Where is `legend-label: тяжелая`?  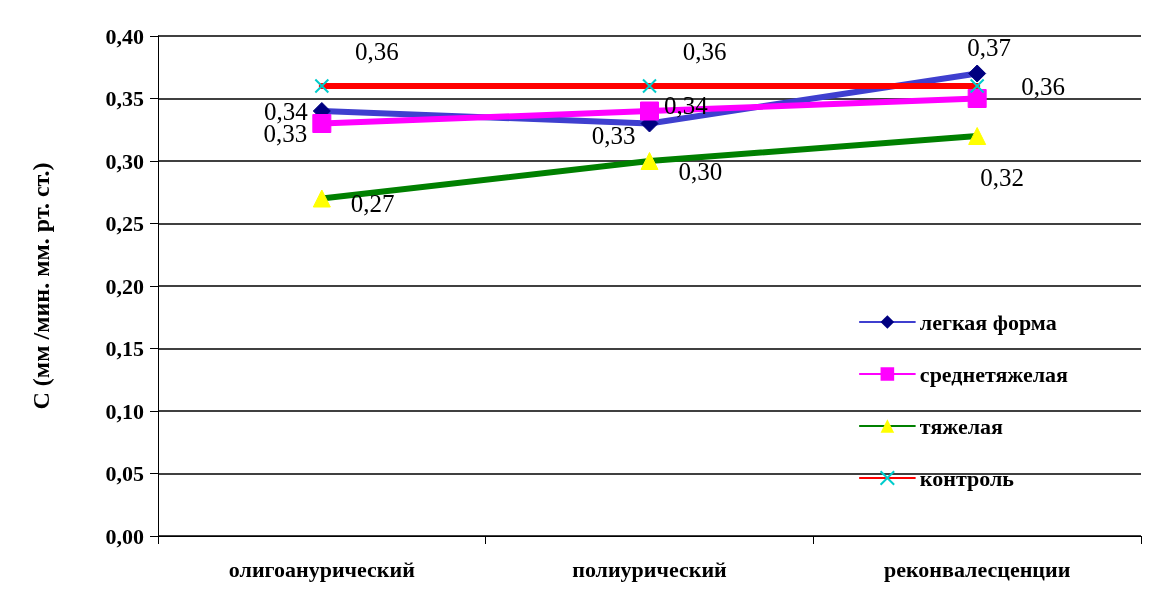
legend-label: тяжелая is located at coordinates (961, 426).